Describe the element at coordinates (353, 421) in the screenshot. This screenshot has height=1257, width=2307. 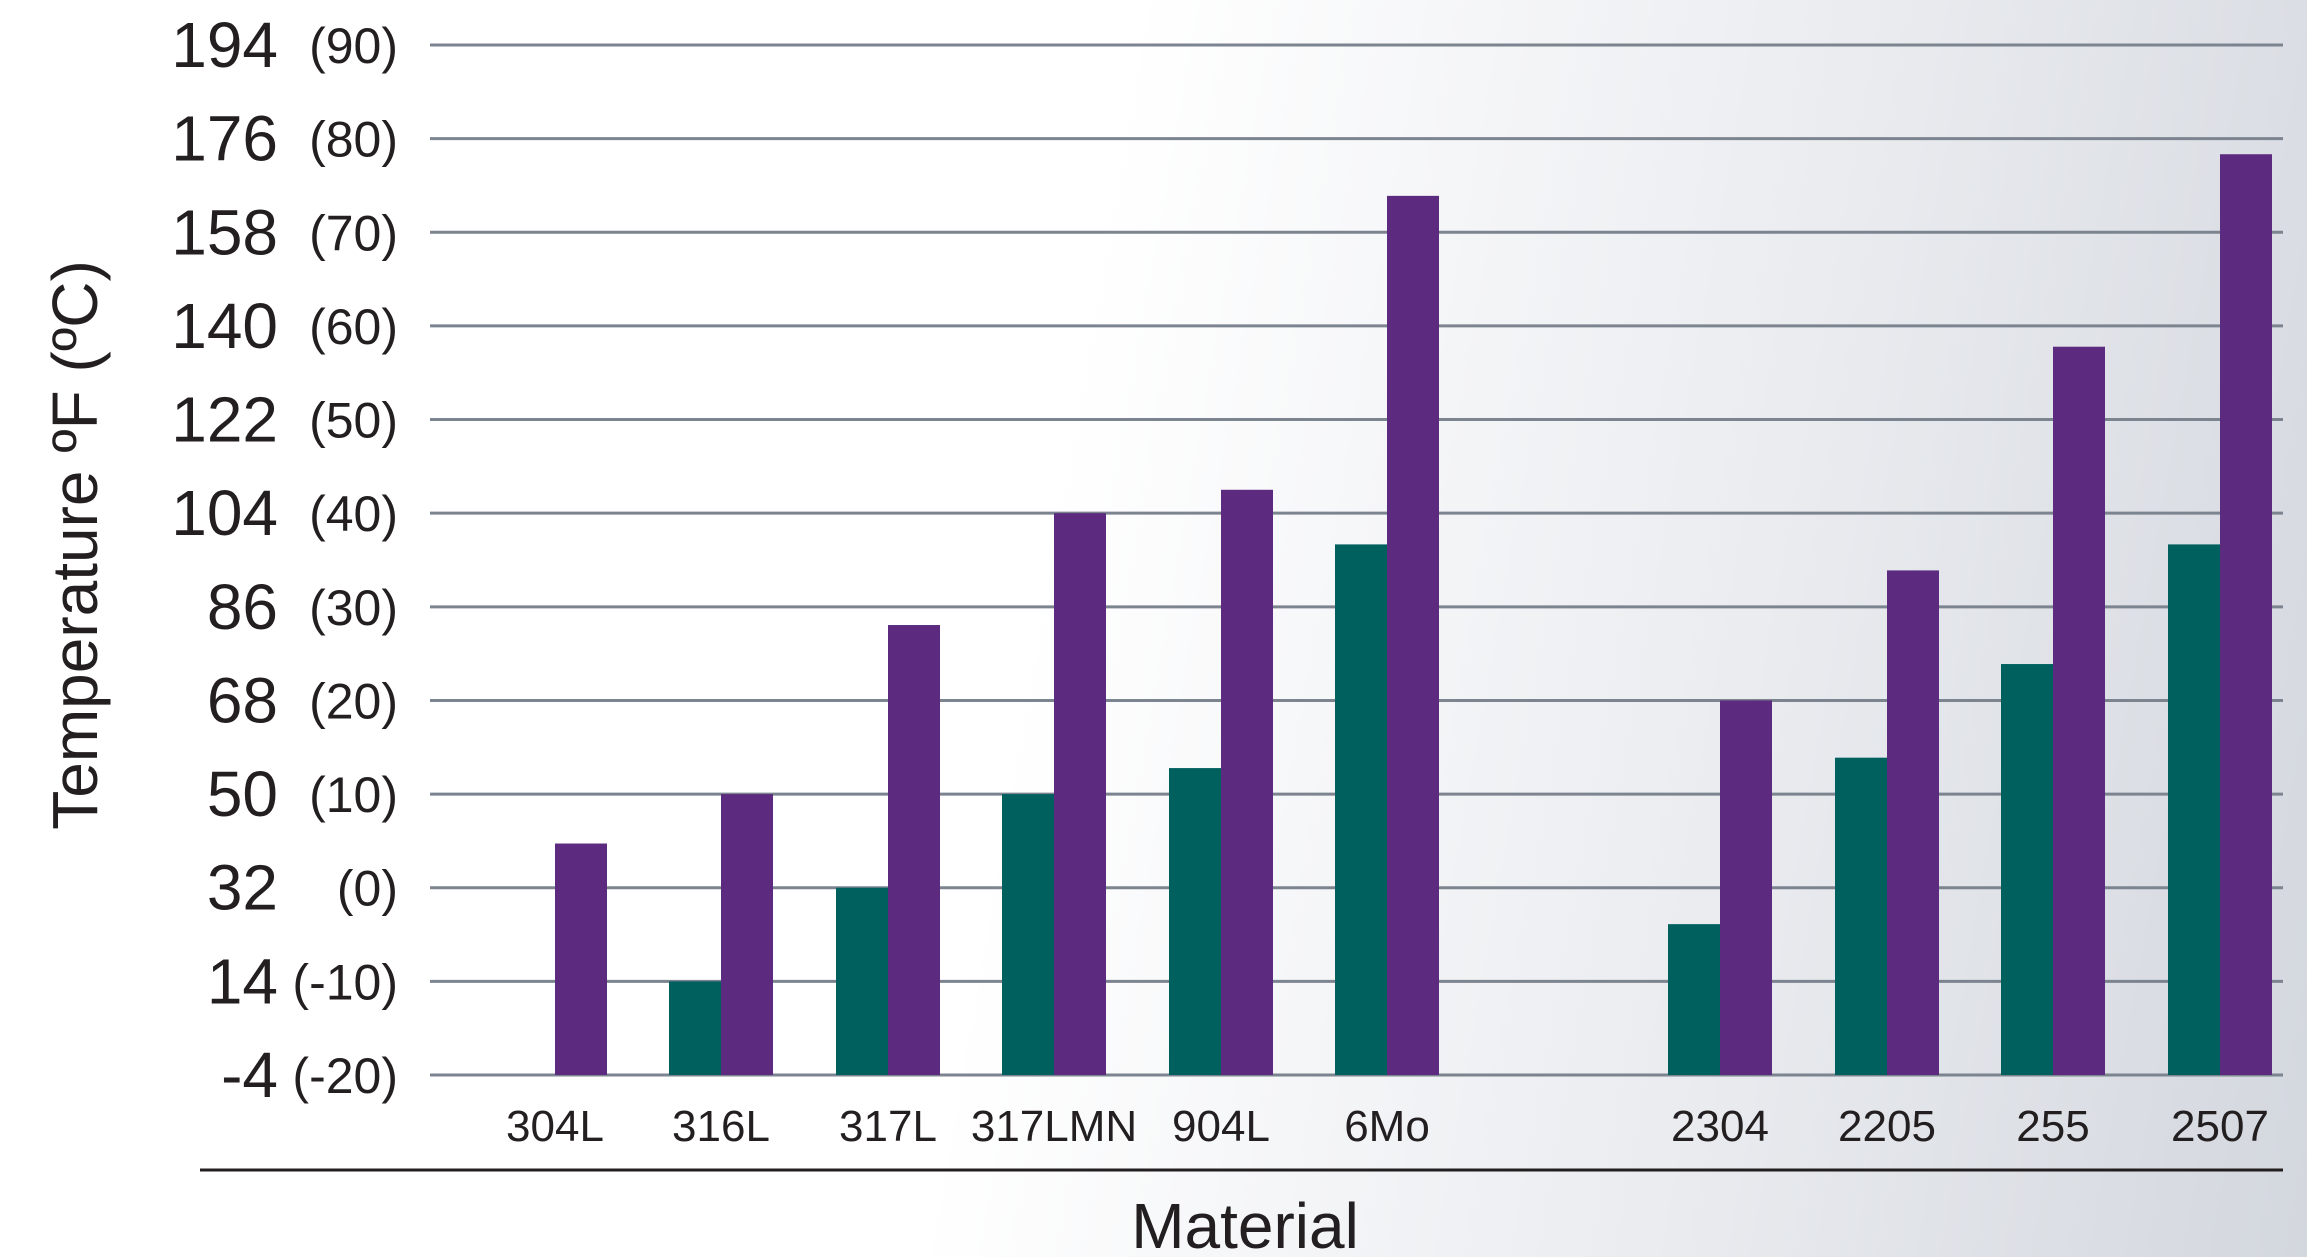
I see `y-tick-label-c: (50)` at that location.